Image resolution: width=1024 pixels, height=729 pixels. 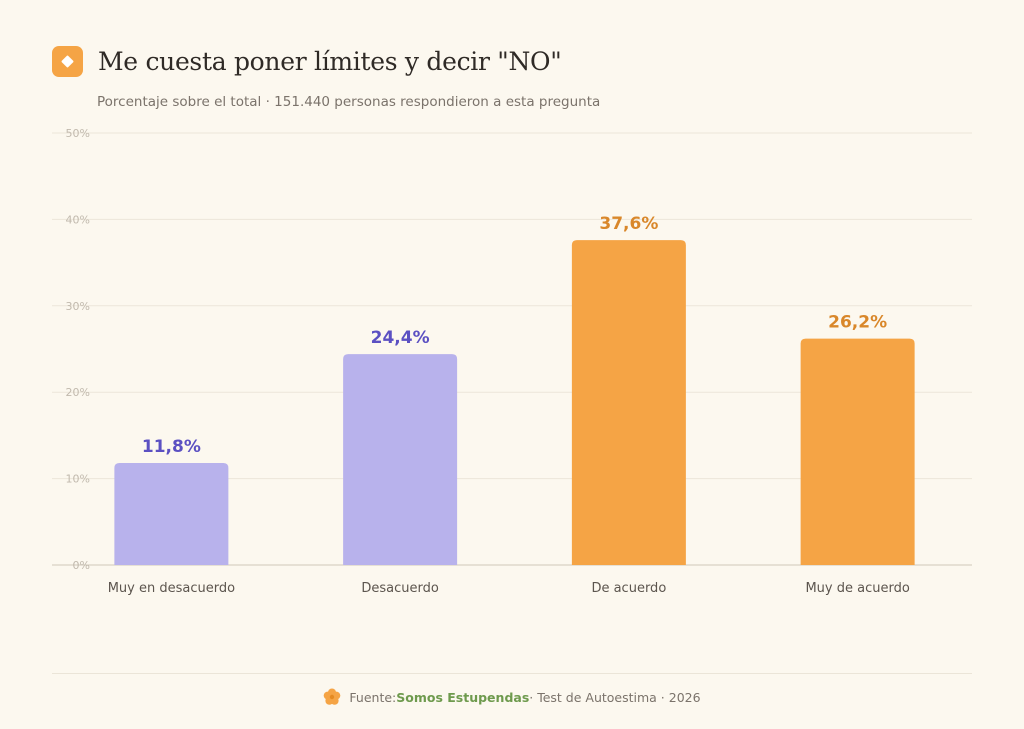 I want to click on chart-header: Me cuesta poner límites y decir "NO", so click(x=307, y=61).